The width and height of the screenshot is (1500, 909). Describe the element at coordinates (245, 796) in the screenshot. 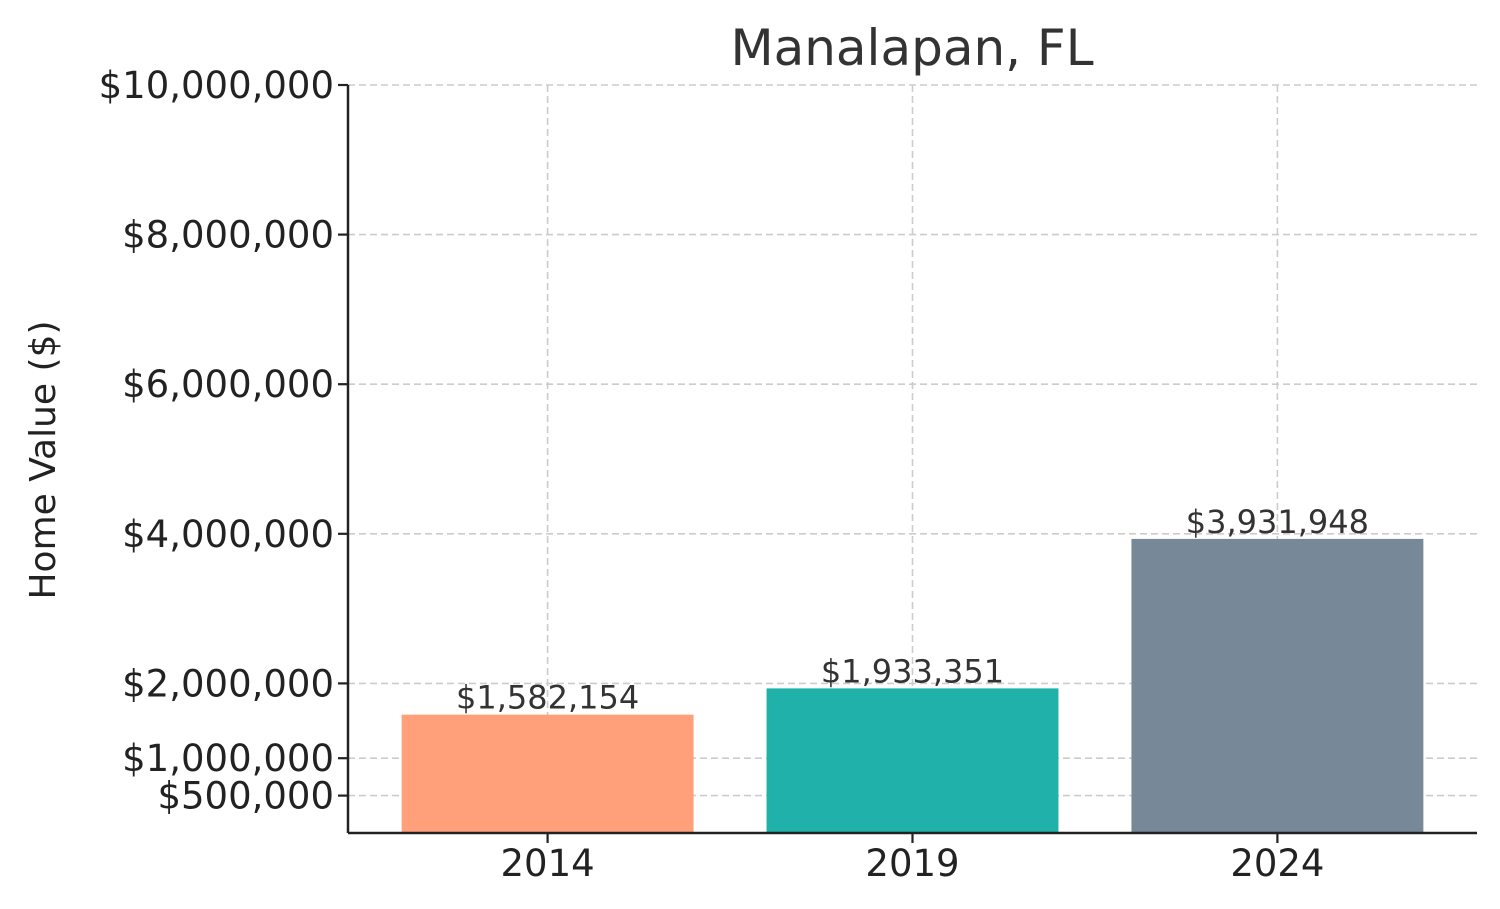

I see `y-tick-label: $500,000` at that location.